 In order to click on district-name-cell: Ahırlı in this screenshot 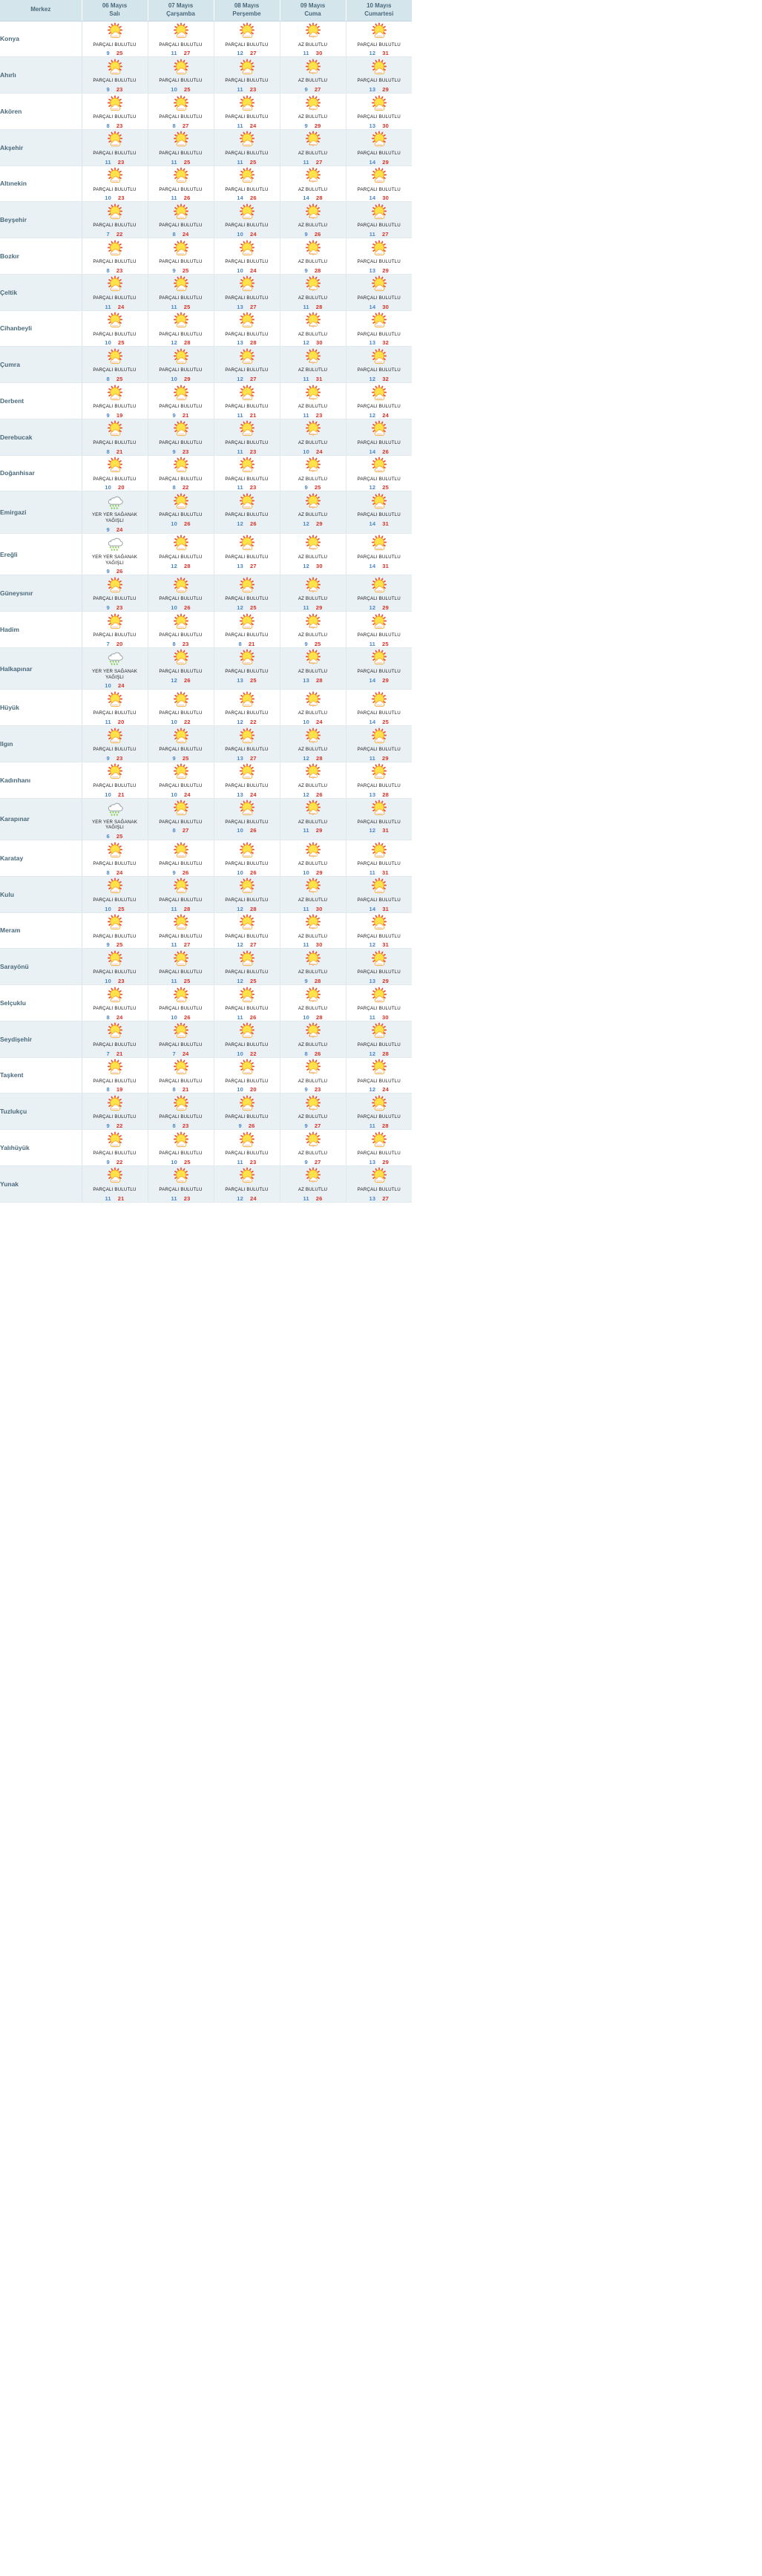, I will do `click(41, 75)`.